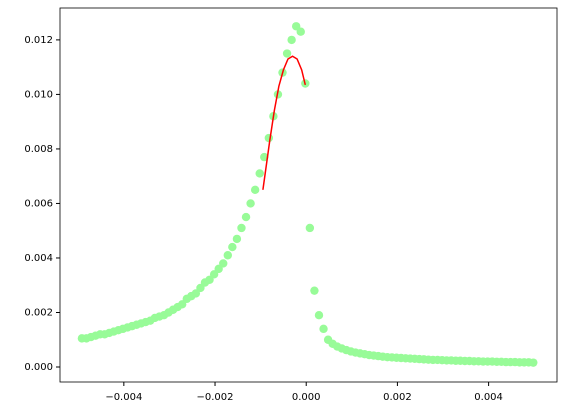  I want to click on y-tick-label: 0.010, so click(38, 94).